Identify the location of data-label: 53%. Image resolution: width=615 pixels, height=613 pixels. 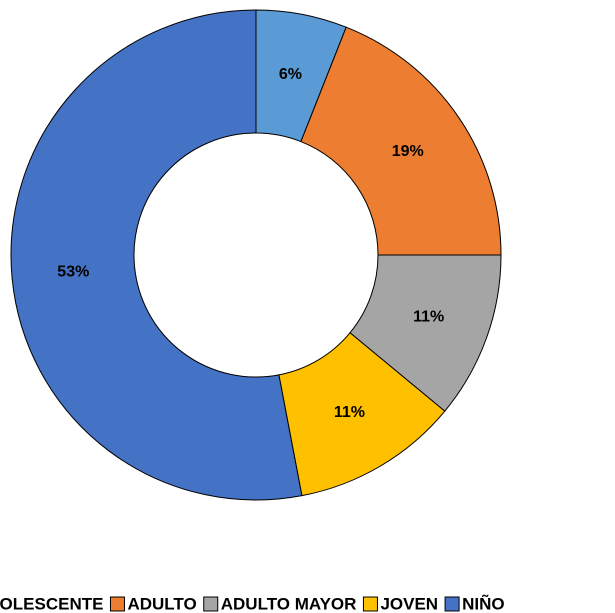
(73, 271).